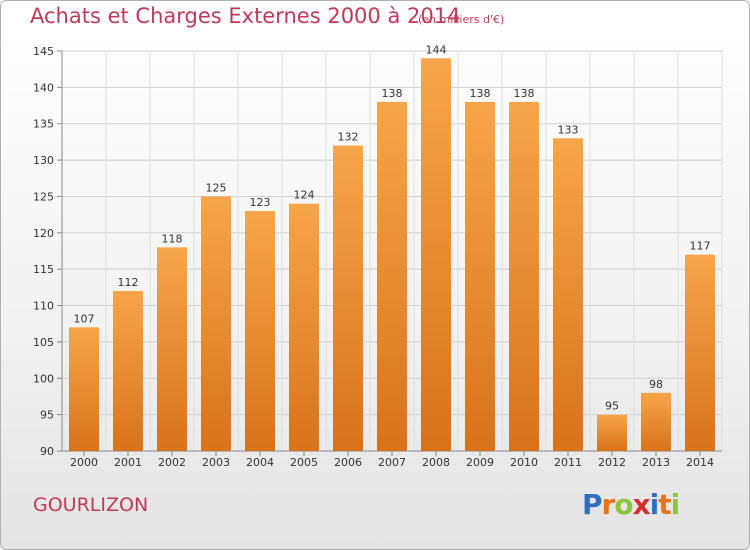  I want to click on x-tick-label: 2002, so click(172, 462).